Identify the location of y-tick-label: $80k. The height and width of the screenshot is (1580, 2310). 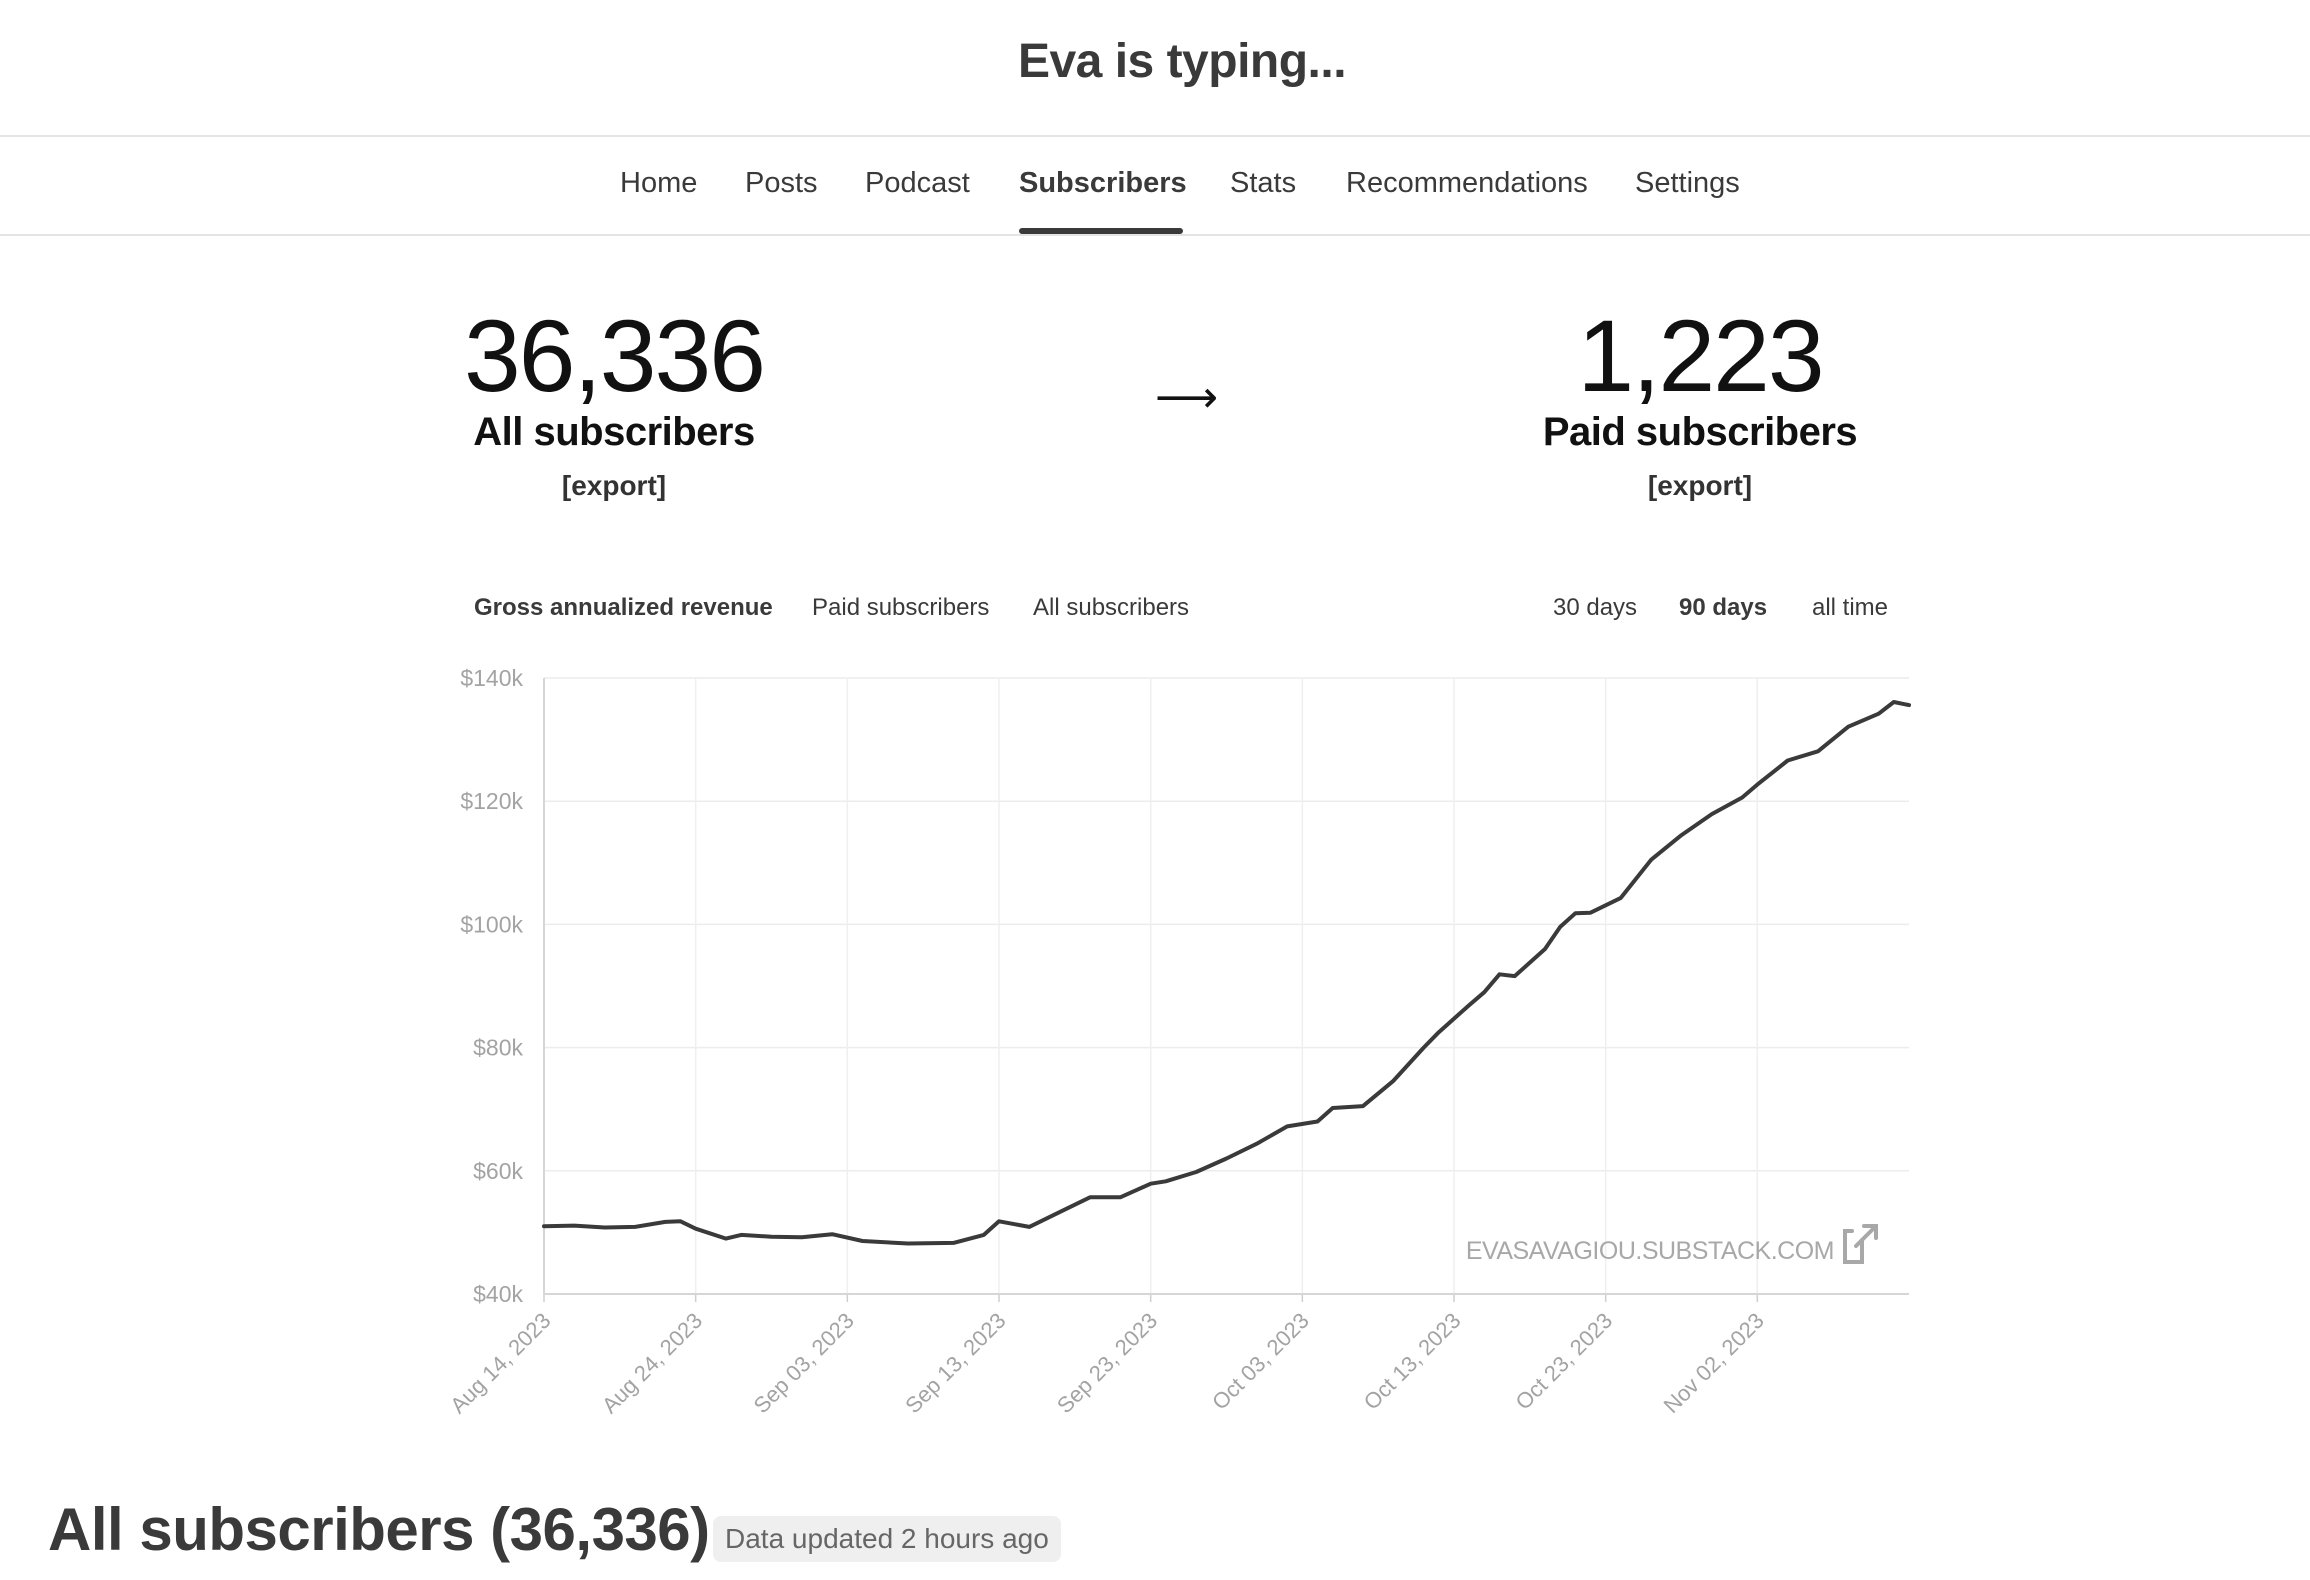
(498, 1048).